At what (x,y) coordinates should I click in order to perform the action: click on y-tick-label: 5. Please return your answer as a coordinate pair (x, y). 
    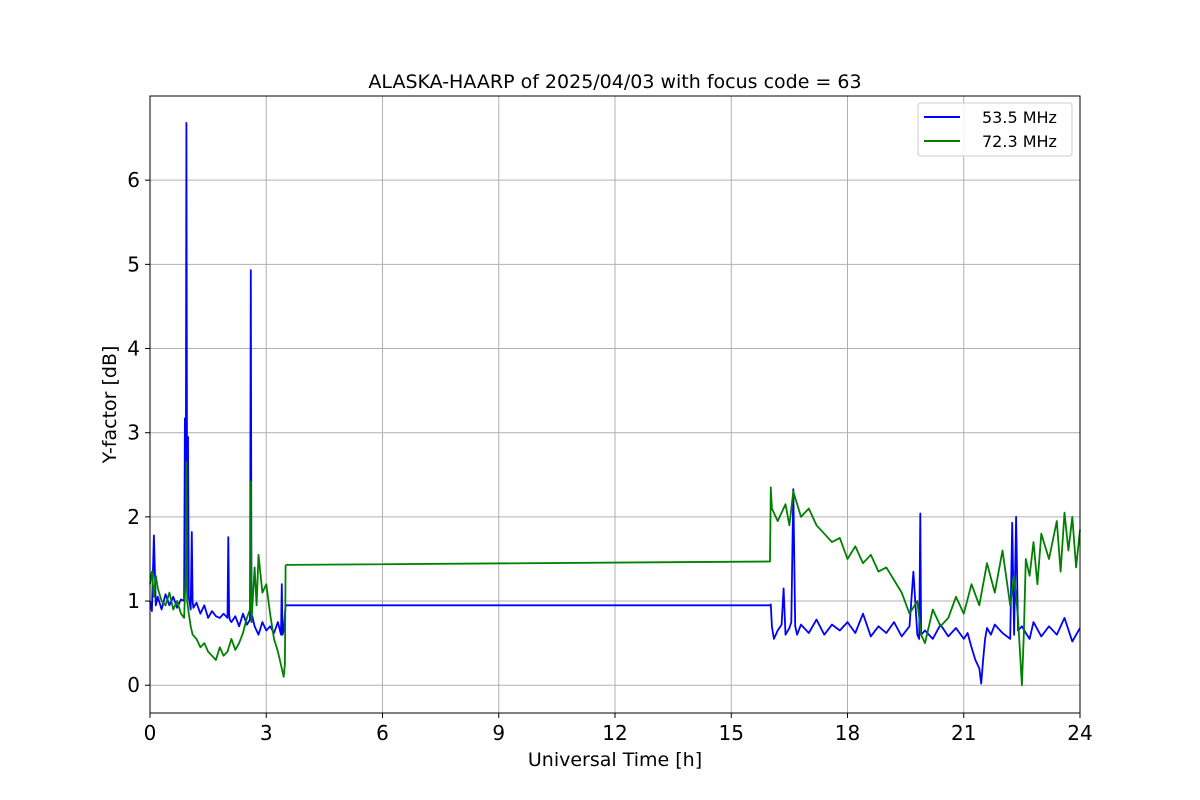
    Looking at the image, I should click on (133, 264).